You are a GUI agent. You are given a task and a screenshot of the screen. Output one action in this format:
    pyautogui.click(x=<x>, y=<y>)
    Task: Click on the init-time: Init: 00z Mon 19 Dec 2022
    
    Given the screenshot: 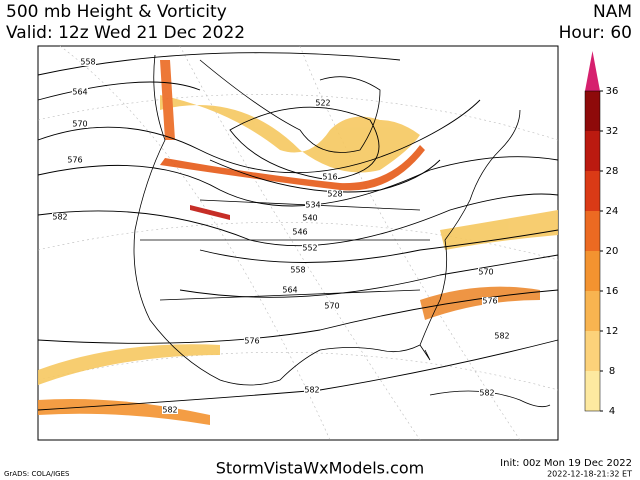 What is the action you would take?
    pyautogui.click(x=566, y=463)
    